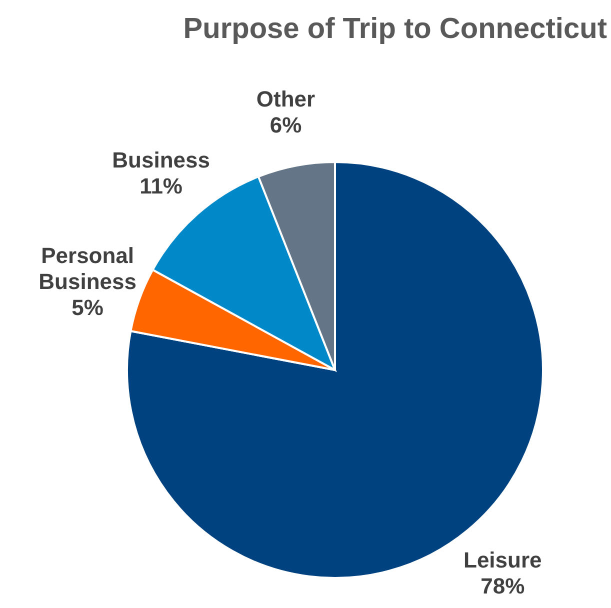  Describe the element at coordinates (503, 560) in the screenshot. I see `slice-label: Leisure` at that location.